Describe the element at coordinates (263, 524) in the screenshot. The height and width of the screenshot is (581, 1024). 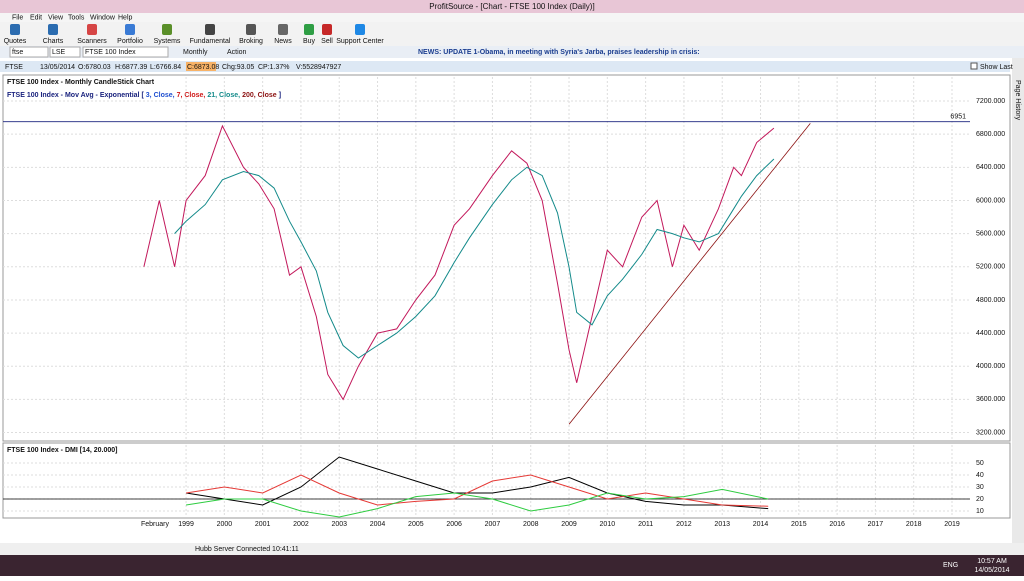
I see `x-tick-label: 2001` at that location.